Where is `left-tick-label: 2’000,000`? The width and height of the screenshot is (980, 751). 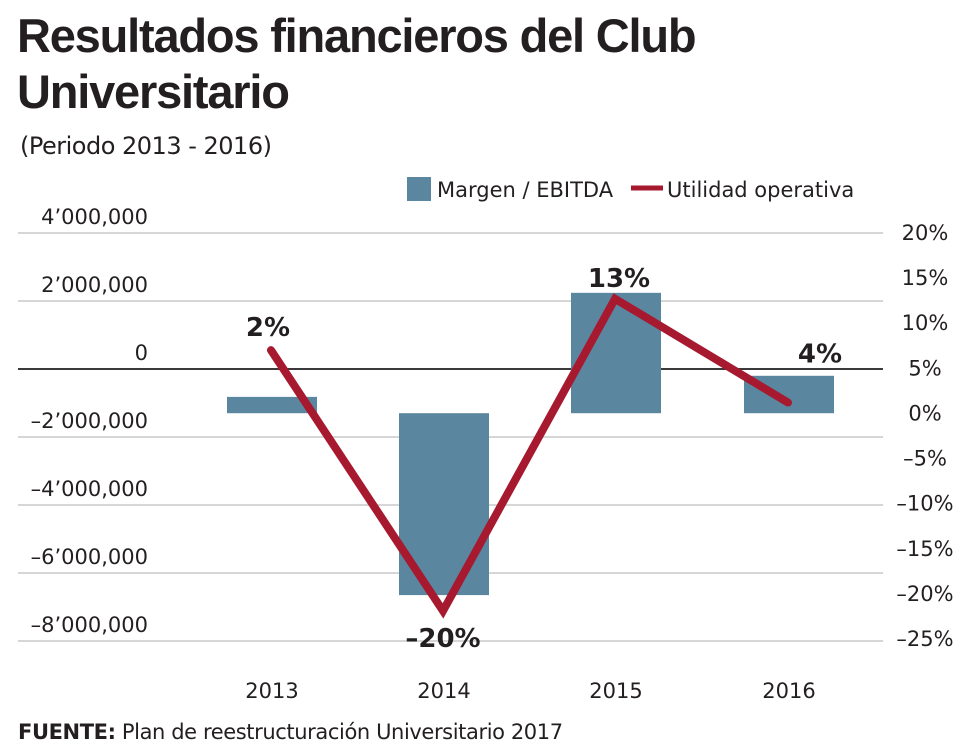 left-tick-label: 2’000,000 is located at coordinates (94, 285).